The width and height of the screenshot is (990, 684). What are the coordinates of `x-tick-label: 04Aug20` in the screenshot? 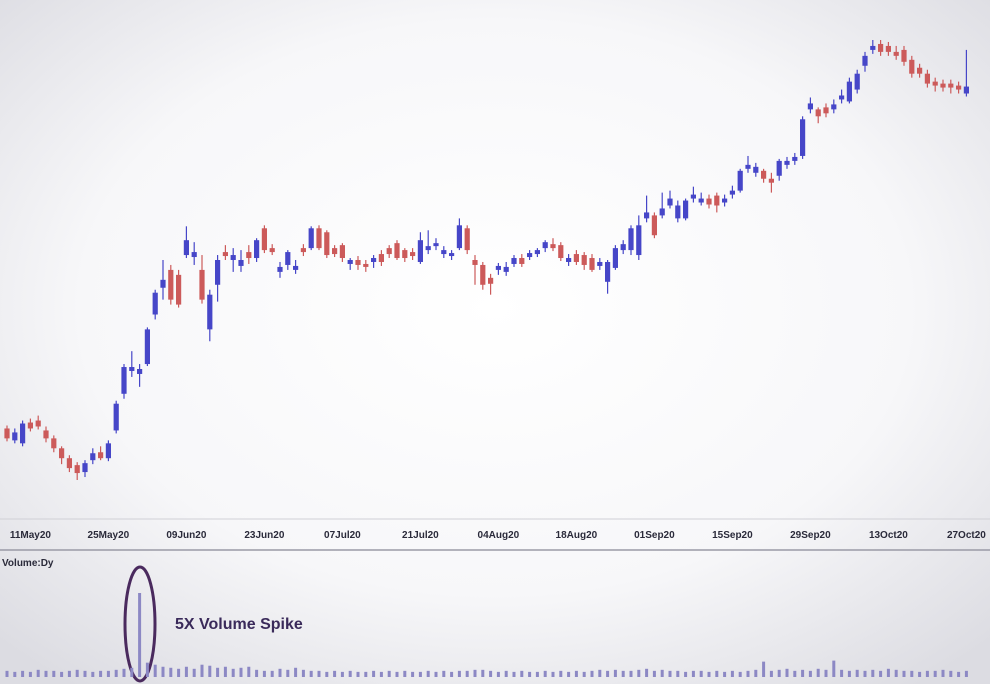 It's located at (499, 535).